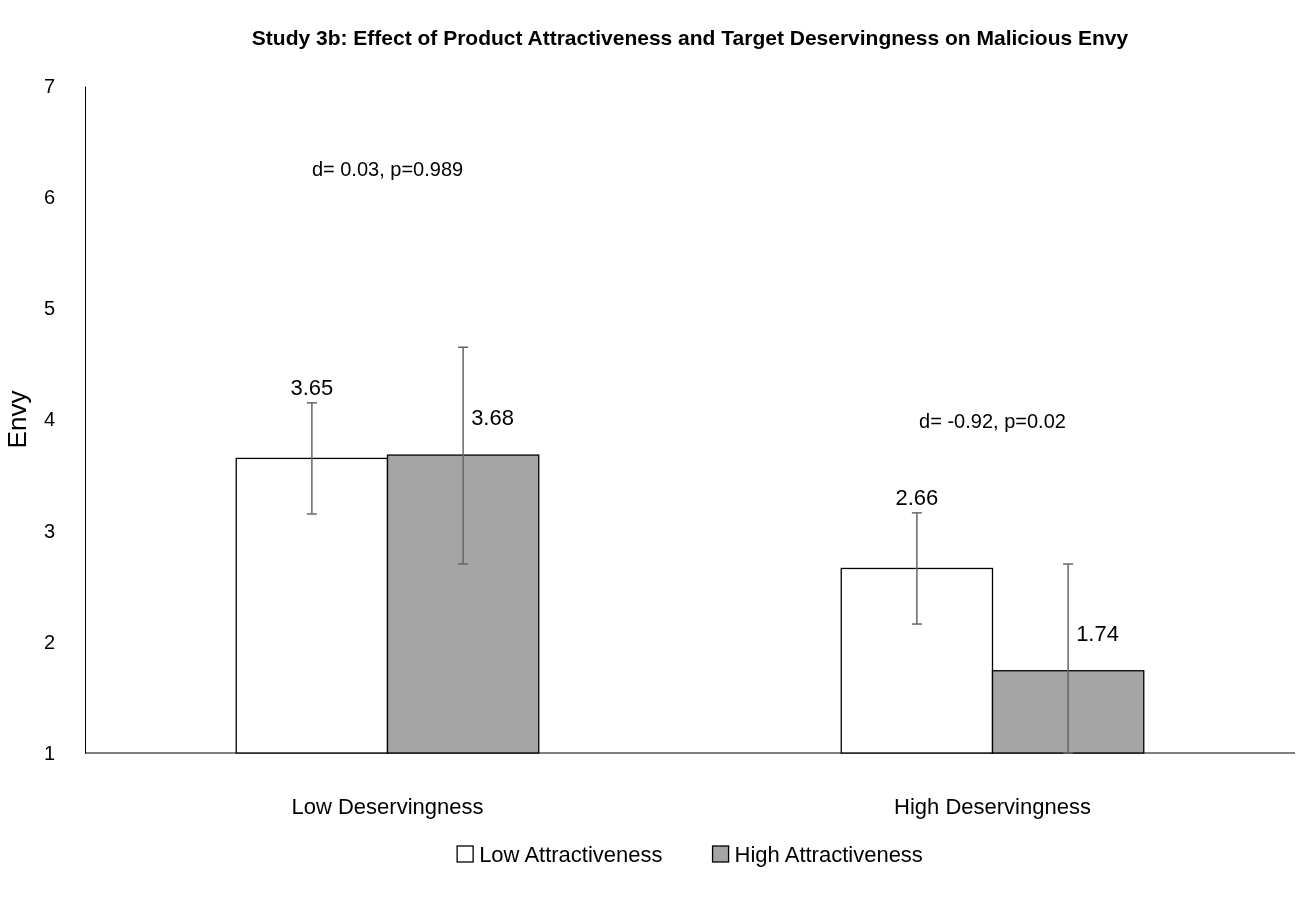  I want to click on data-label: 3.68, so click(492, 418).